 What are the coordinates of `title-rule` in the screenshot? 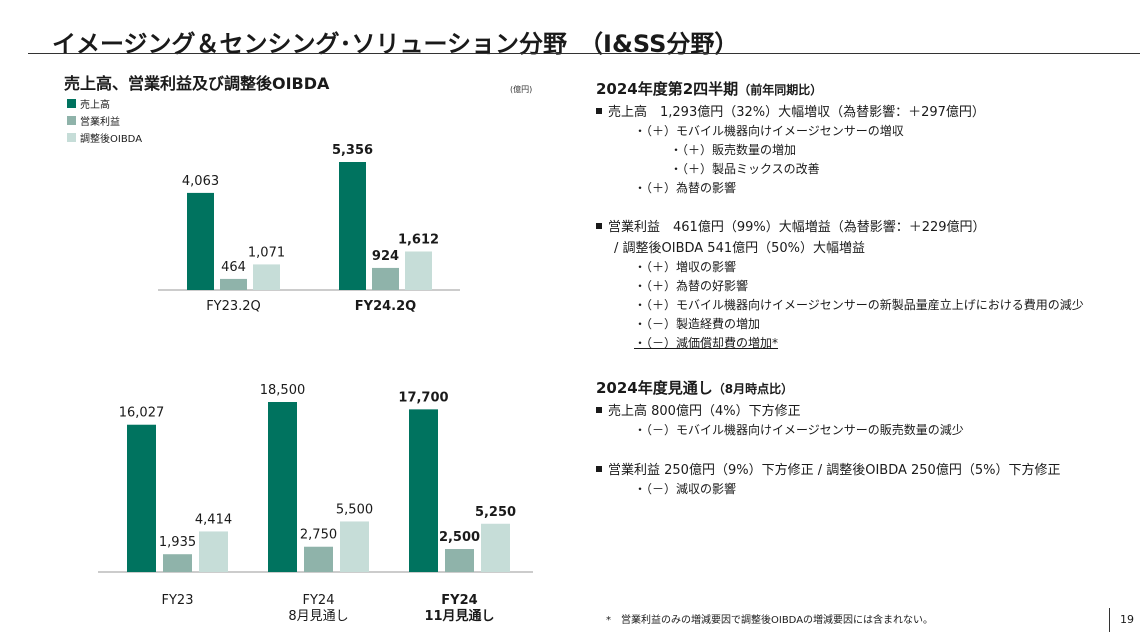 It's located at (584, 53).